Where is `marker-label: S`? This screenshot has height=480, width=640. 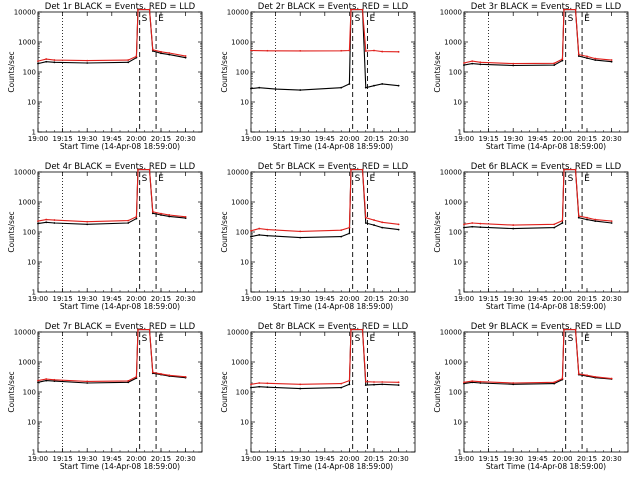
marker-label: S is located at coordinates (571, 179).